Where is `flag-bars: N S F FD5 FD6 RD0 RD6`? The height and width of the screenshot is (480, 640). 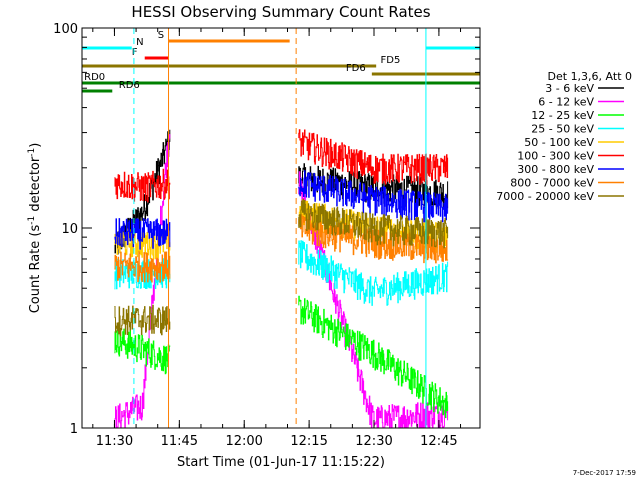 flag-bars: N S F FD5 FD6 RD0 RD6 is located at coordinates (281, 61).